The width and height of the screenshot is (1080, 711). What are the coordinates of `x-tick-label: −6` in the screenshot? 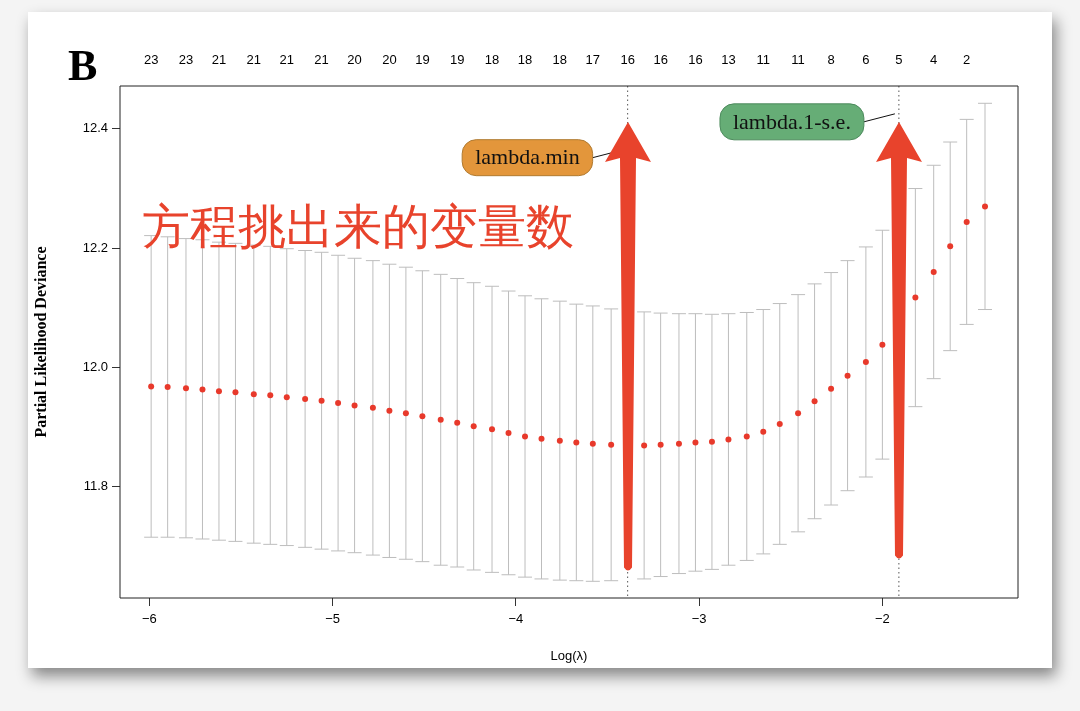 It's located at (149, 619).